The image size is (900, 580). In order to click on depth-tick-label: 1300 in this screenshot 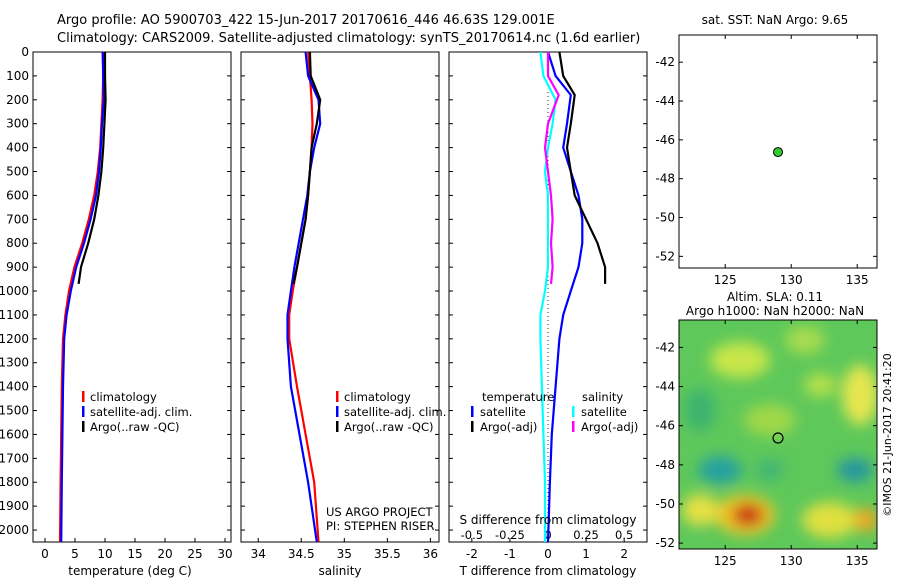, I will do `click(14, 363)`.